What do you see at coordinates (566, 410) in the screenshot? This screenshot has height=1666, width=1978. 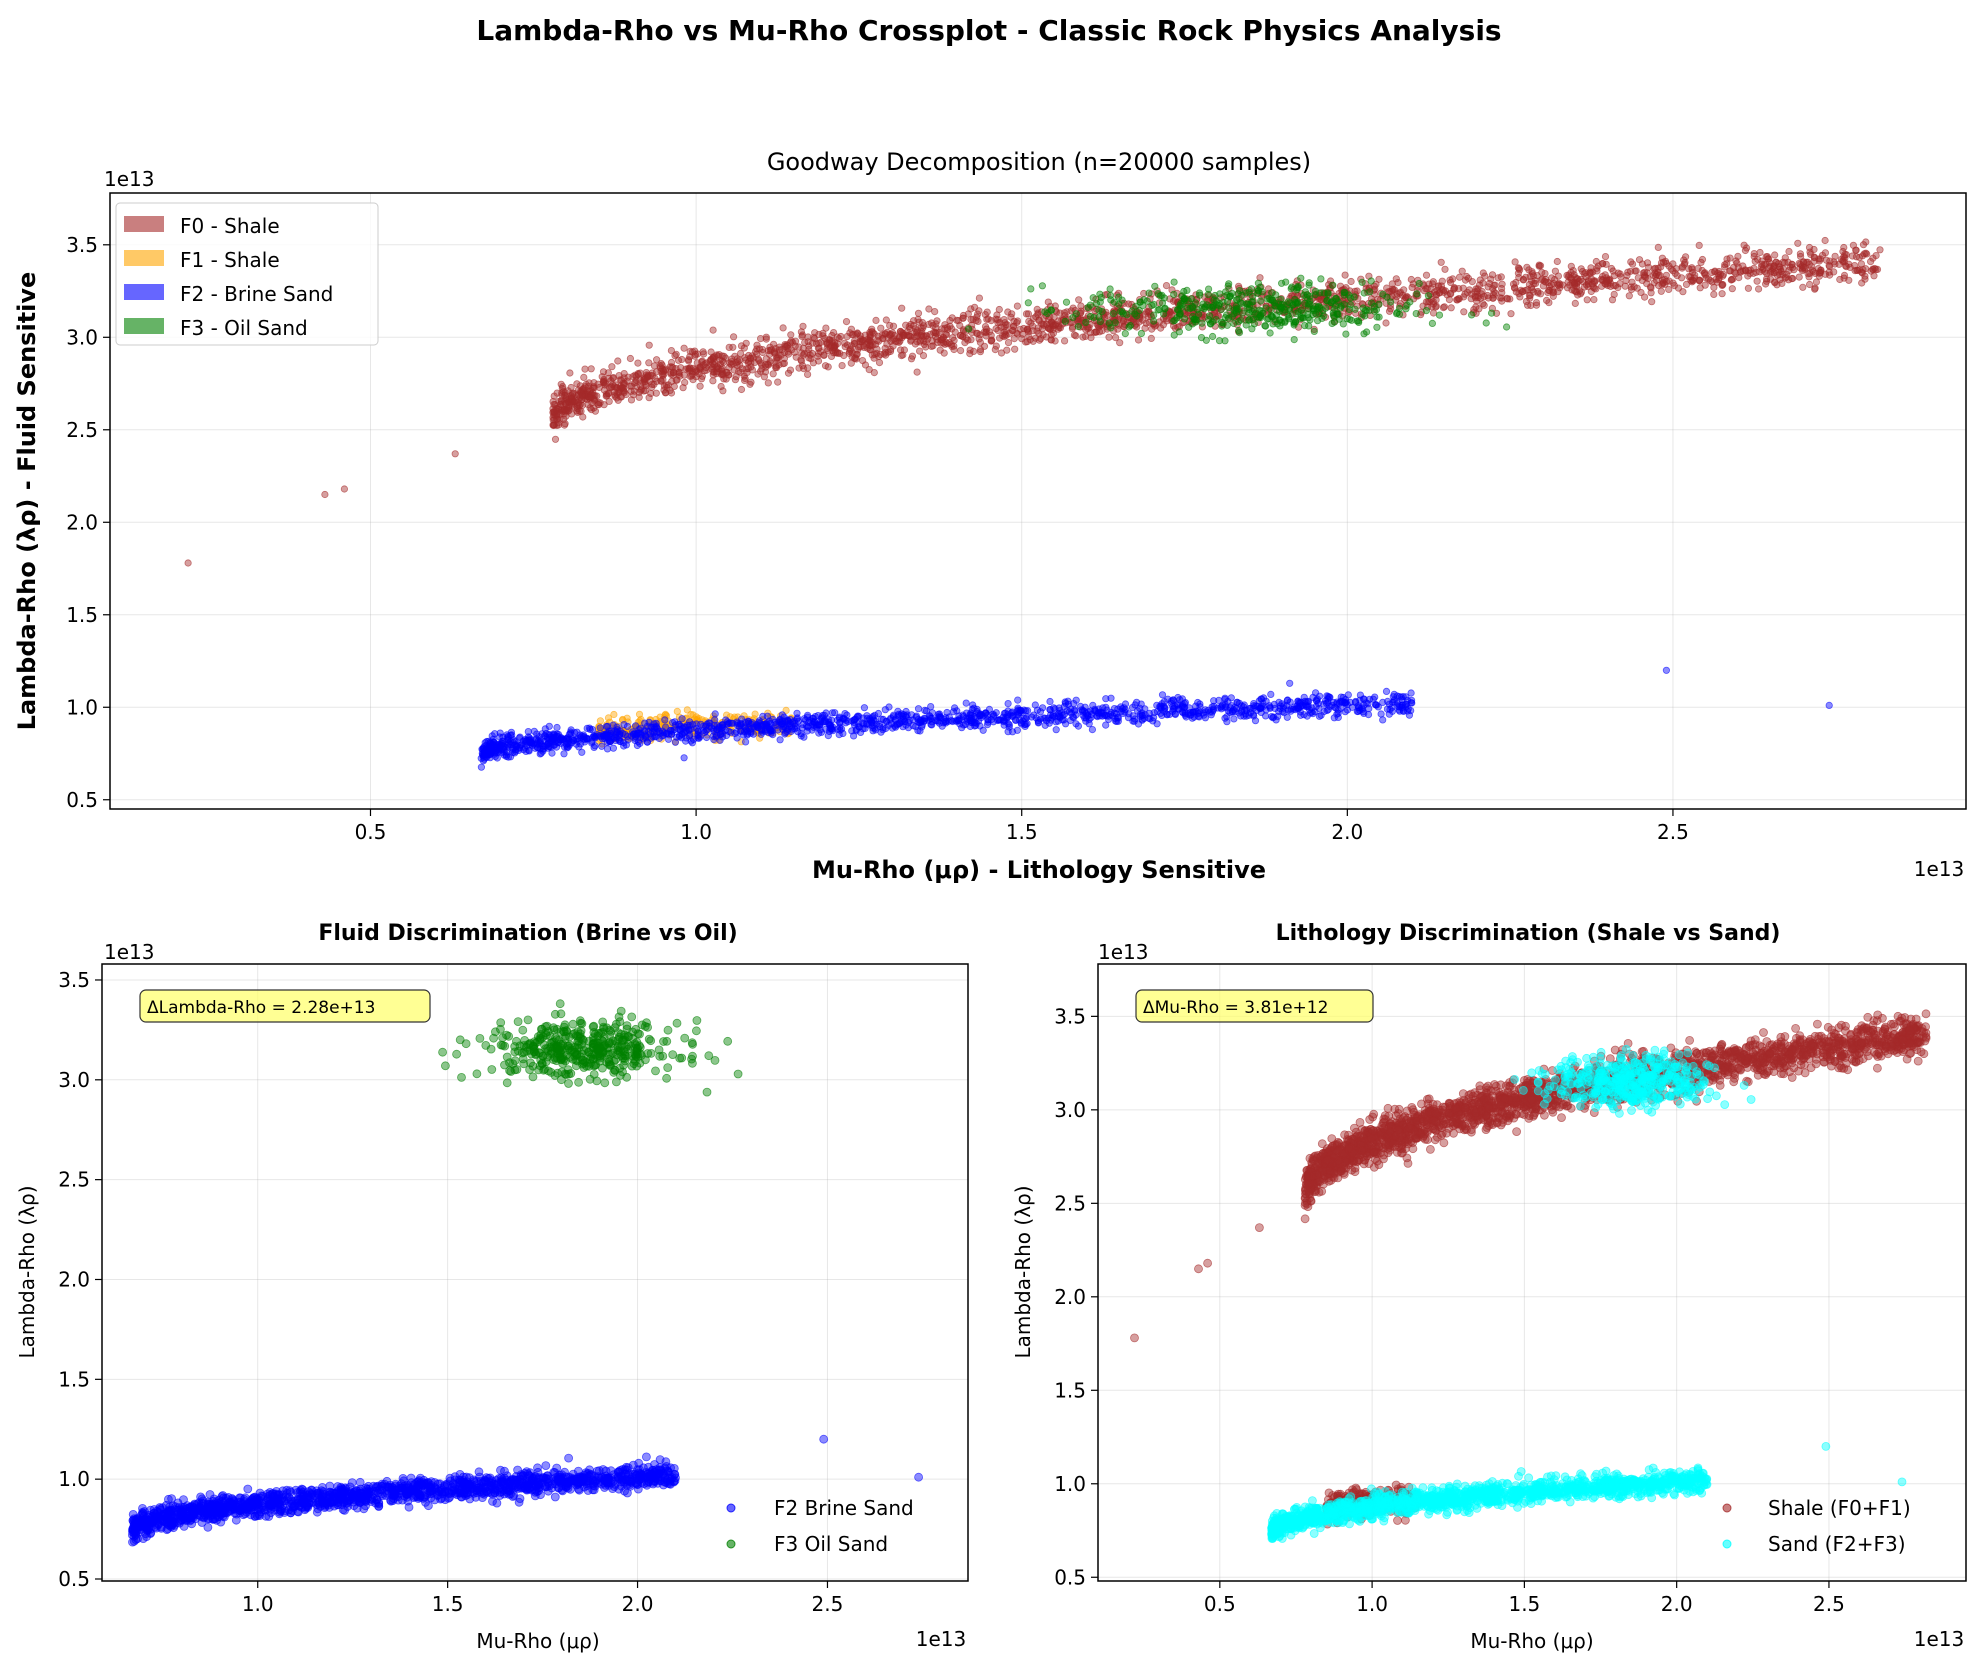 I see `top-series-0-point-2023` at bounding box center [566, 410].